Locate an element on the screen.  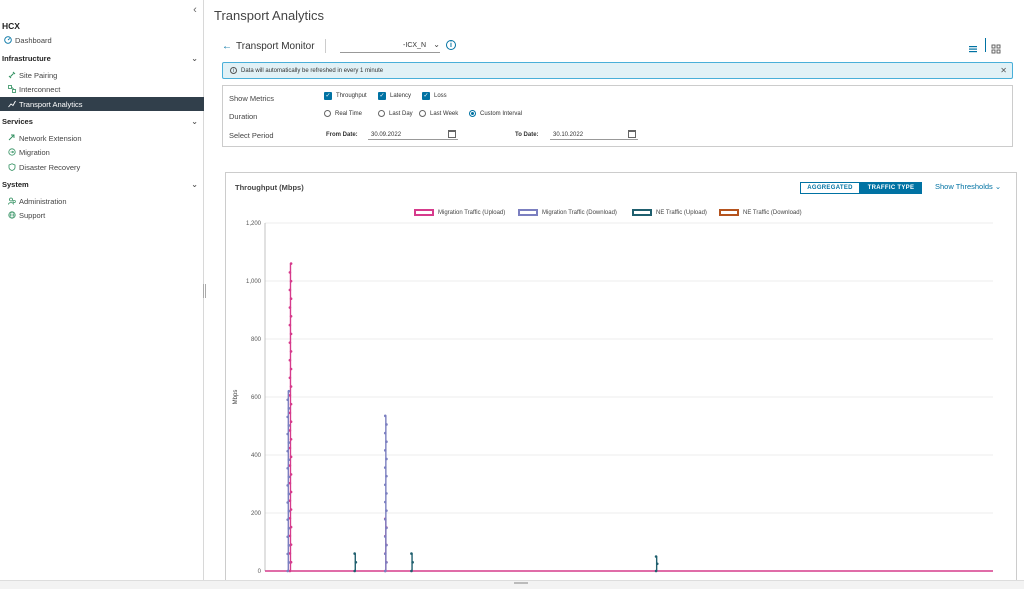
checkbox-loss: ✓ Loss is located at coordinates (434, 96).